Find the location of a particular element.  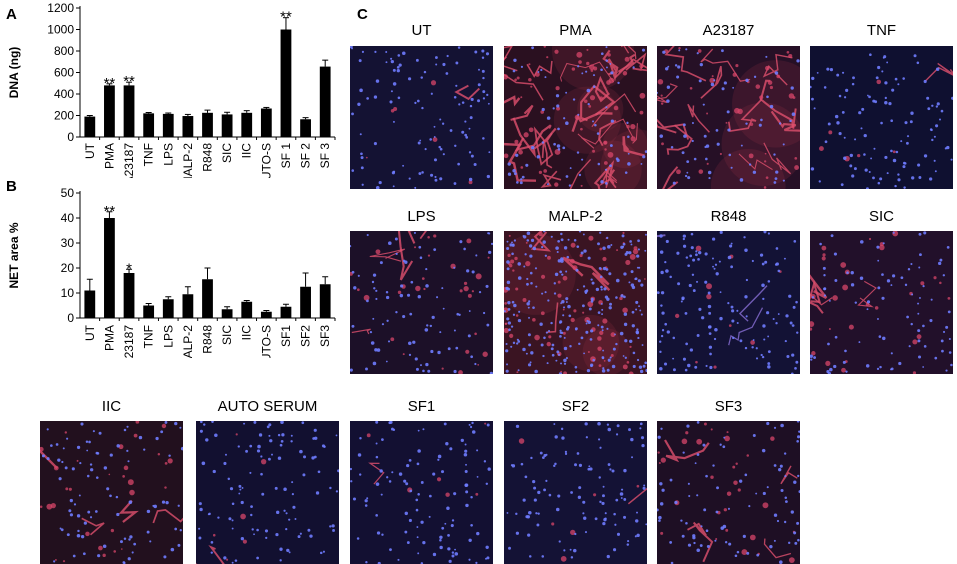

micrograph-label: LPS is located at coordinates (421, 216).